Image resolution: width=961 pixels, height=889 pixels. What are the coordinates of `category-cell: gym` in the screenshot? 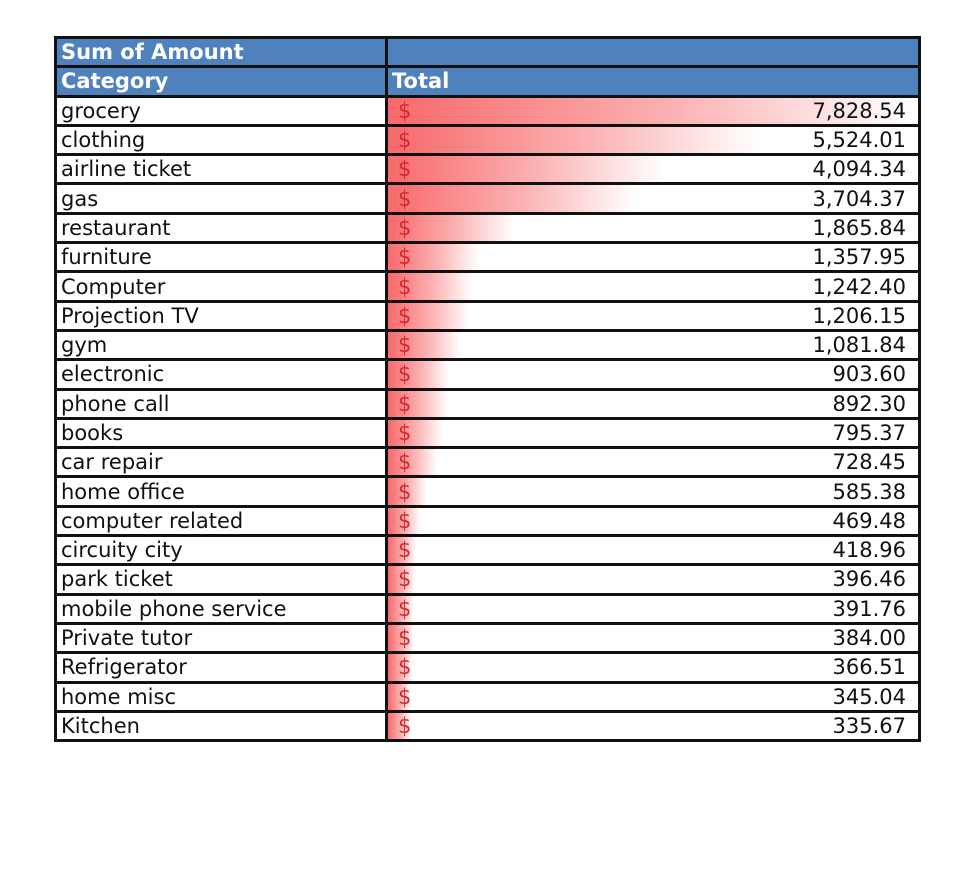 It's located at (221, 345).